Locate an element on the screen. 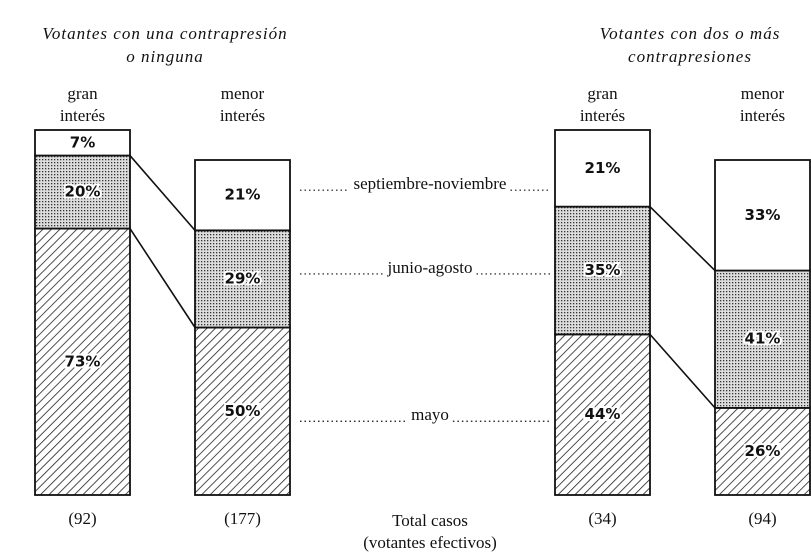 This screenshot has height=554, width=811. group-title: Votantes con una contrapresión is located at coordinates (164, 33).